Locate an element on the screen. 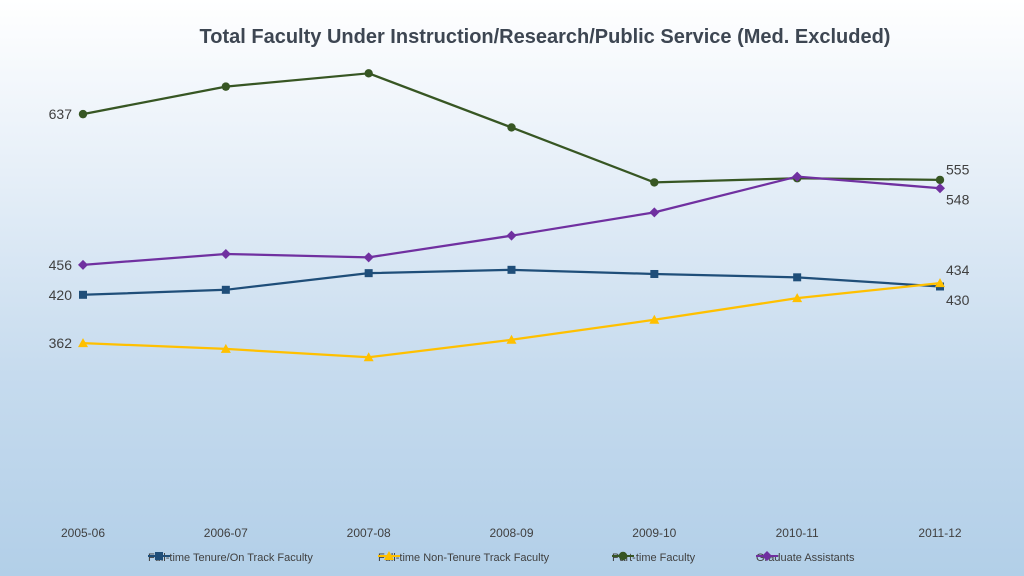  x-tick-label: 2005-06 is located at coordinates (83, 533).